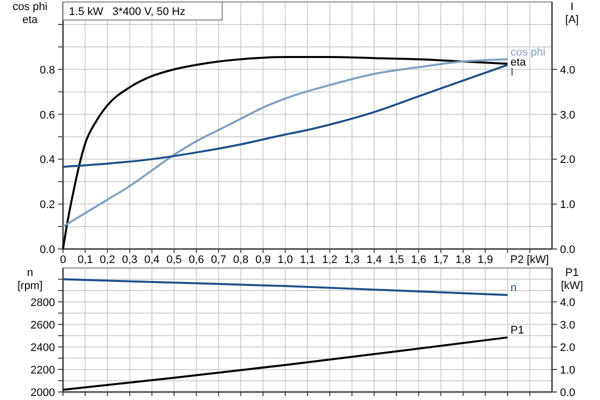 The image size is (600, 400). Describe the element at coordinates (42, 348) in the screenshot. I see `y-tick-label: 2400` at that location.